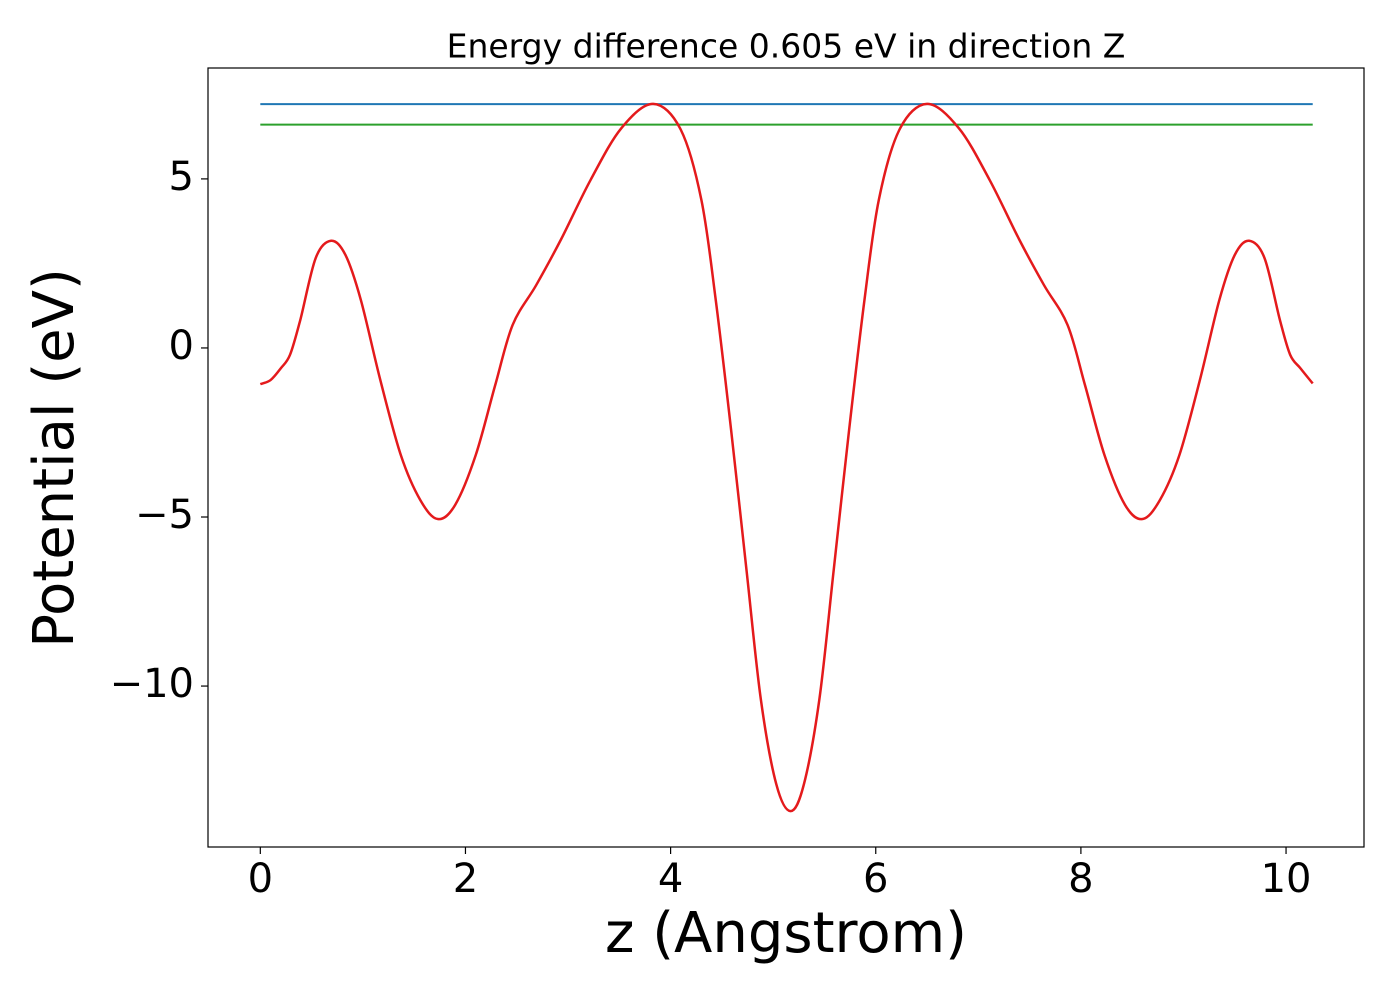 This screenshot has width=1400, height=1000. What do you see at coordinates (152, 684) in the screenshot?
I see `y-tick-label: −10` at bounding box center [152, 684].